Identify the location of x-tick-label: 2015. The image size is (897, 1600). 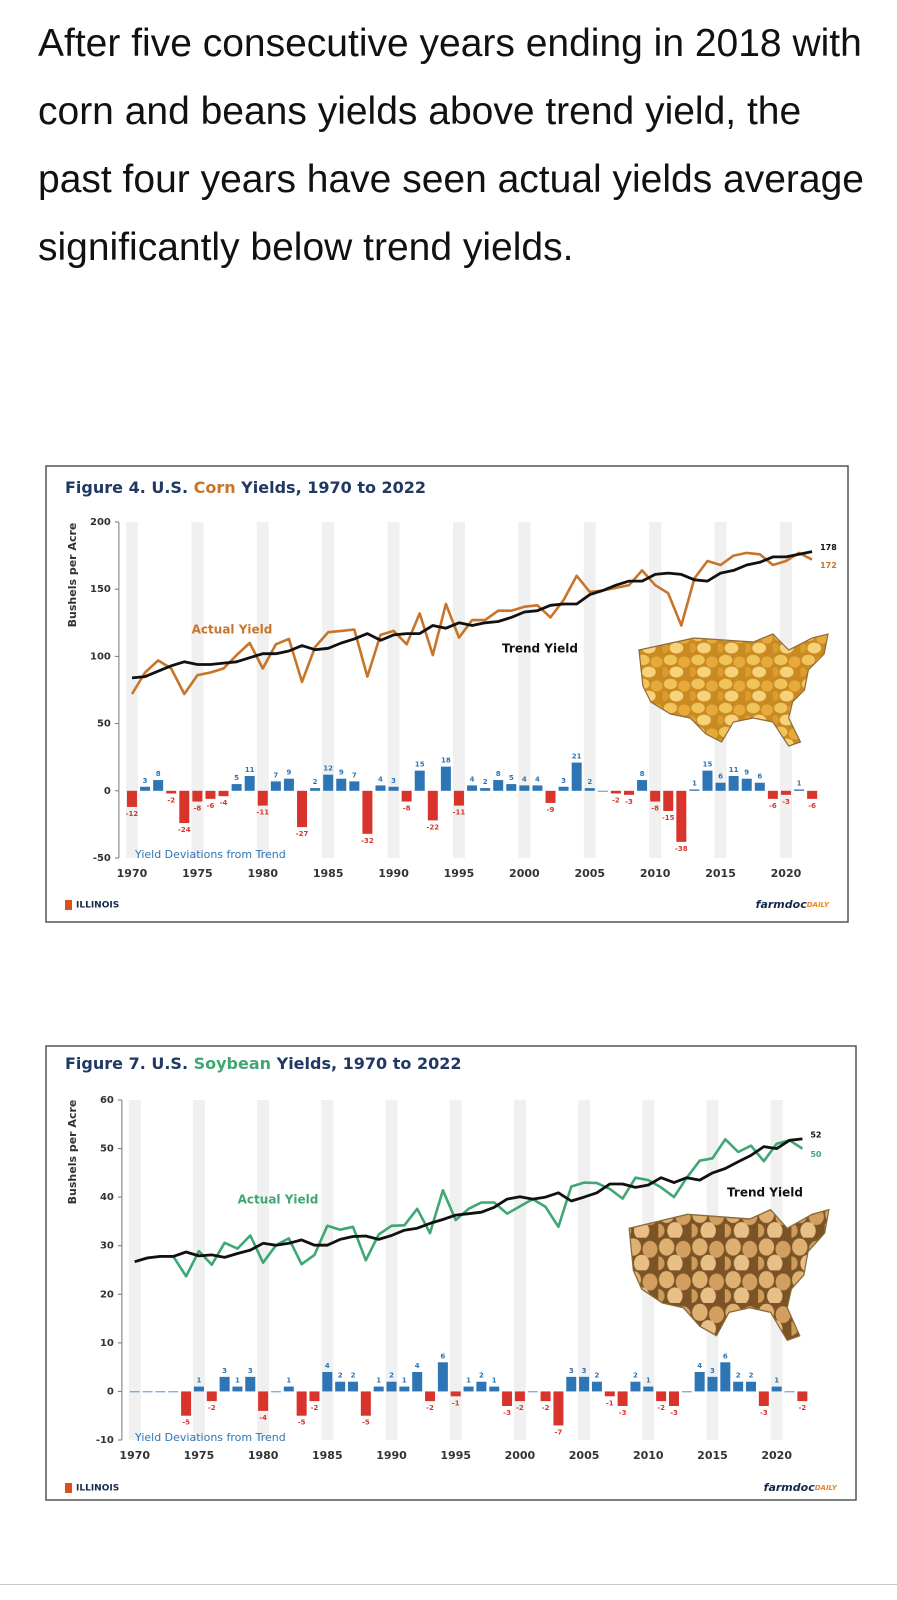
(712, 1455).